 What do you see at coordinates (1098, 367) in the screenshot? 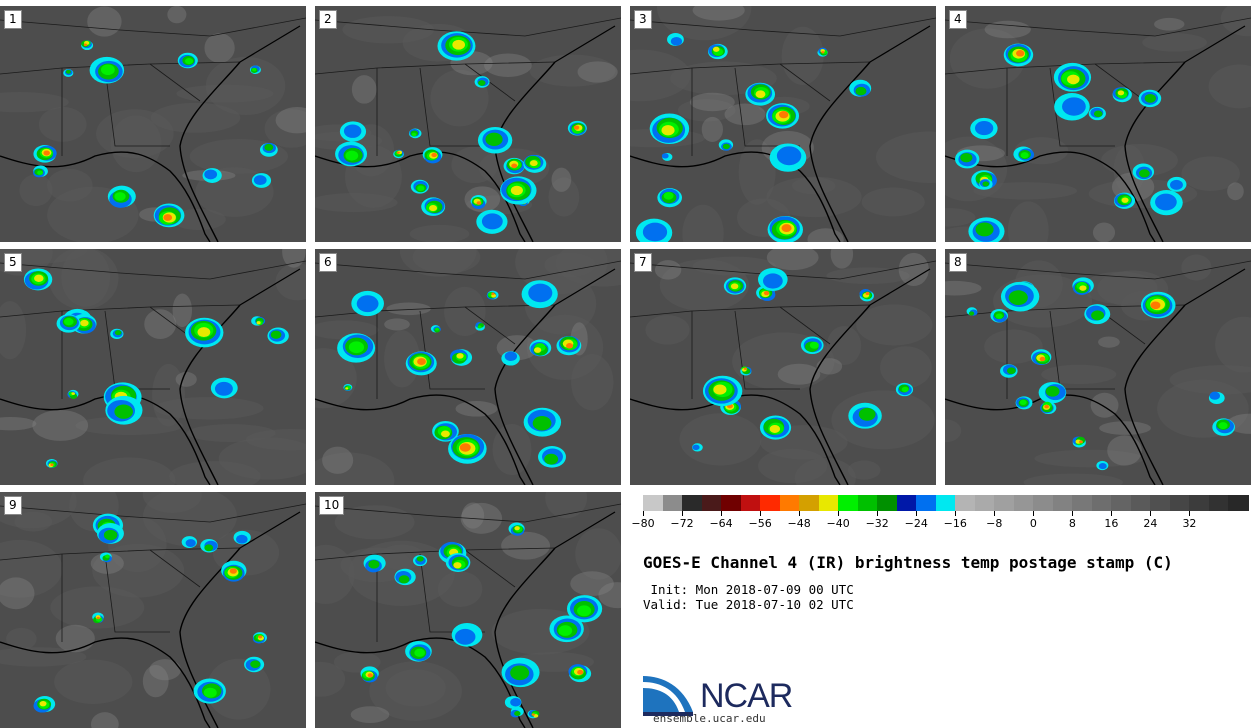
I see `forecast-panel-8: 8` at bounding box center [1098, 367].